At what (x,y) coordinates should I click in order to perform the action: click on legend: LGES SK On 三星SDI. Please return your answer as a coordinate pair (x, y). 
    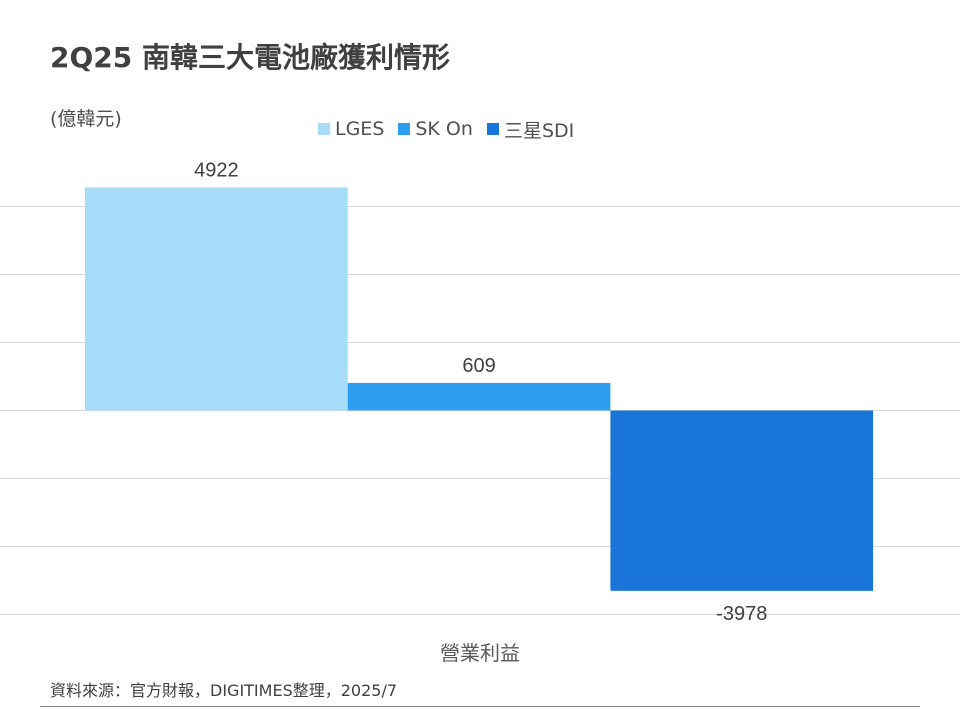
    Looking at the image, I should click on (446, 129).